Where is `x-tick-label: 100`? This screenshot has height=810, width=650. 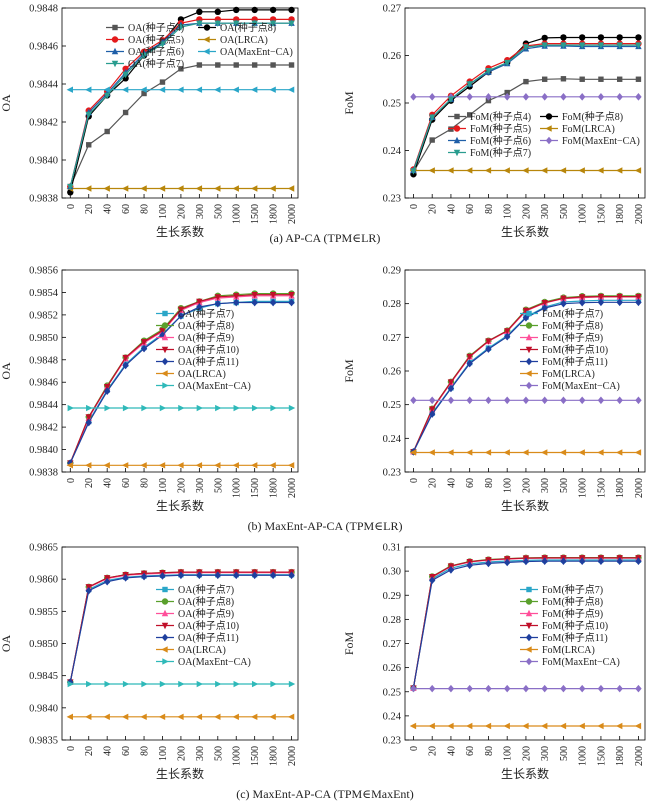
x-tick-label: 100 is located at coordinates (508, 753).